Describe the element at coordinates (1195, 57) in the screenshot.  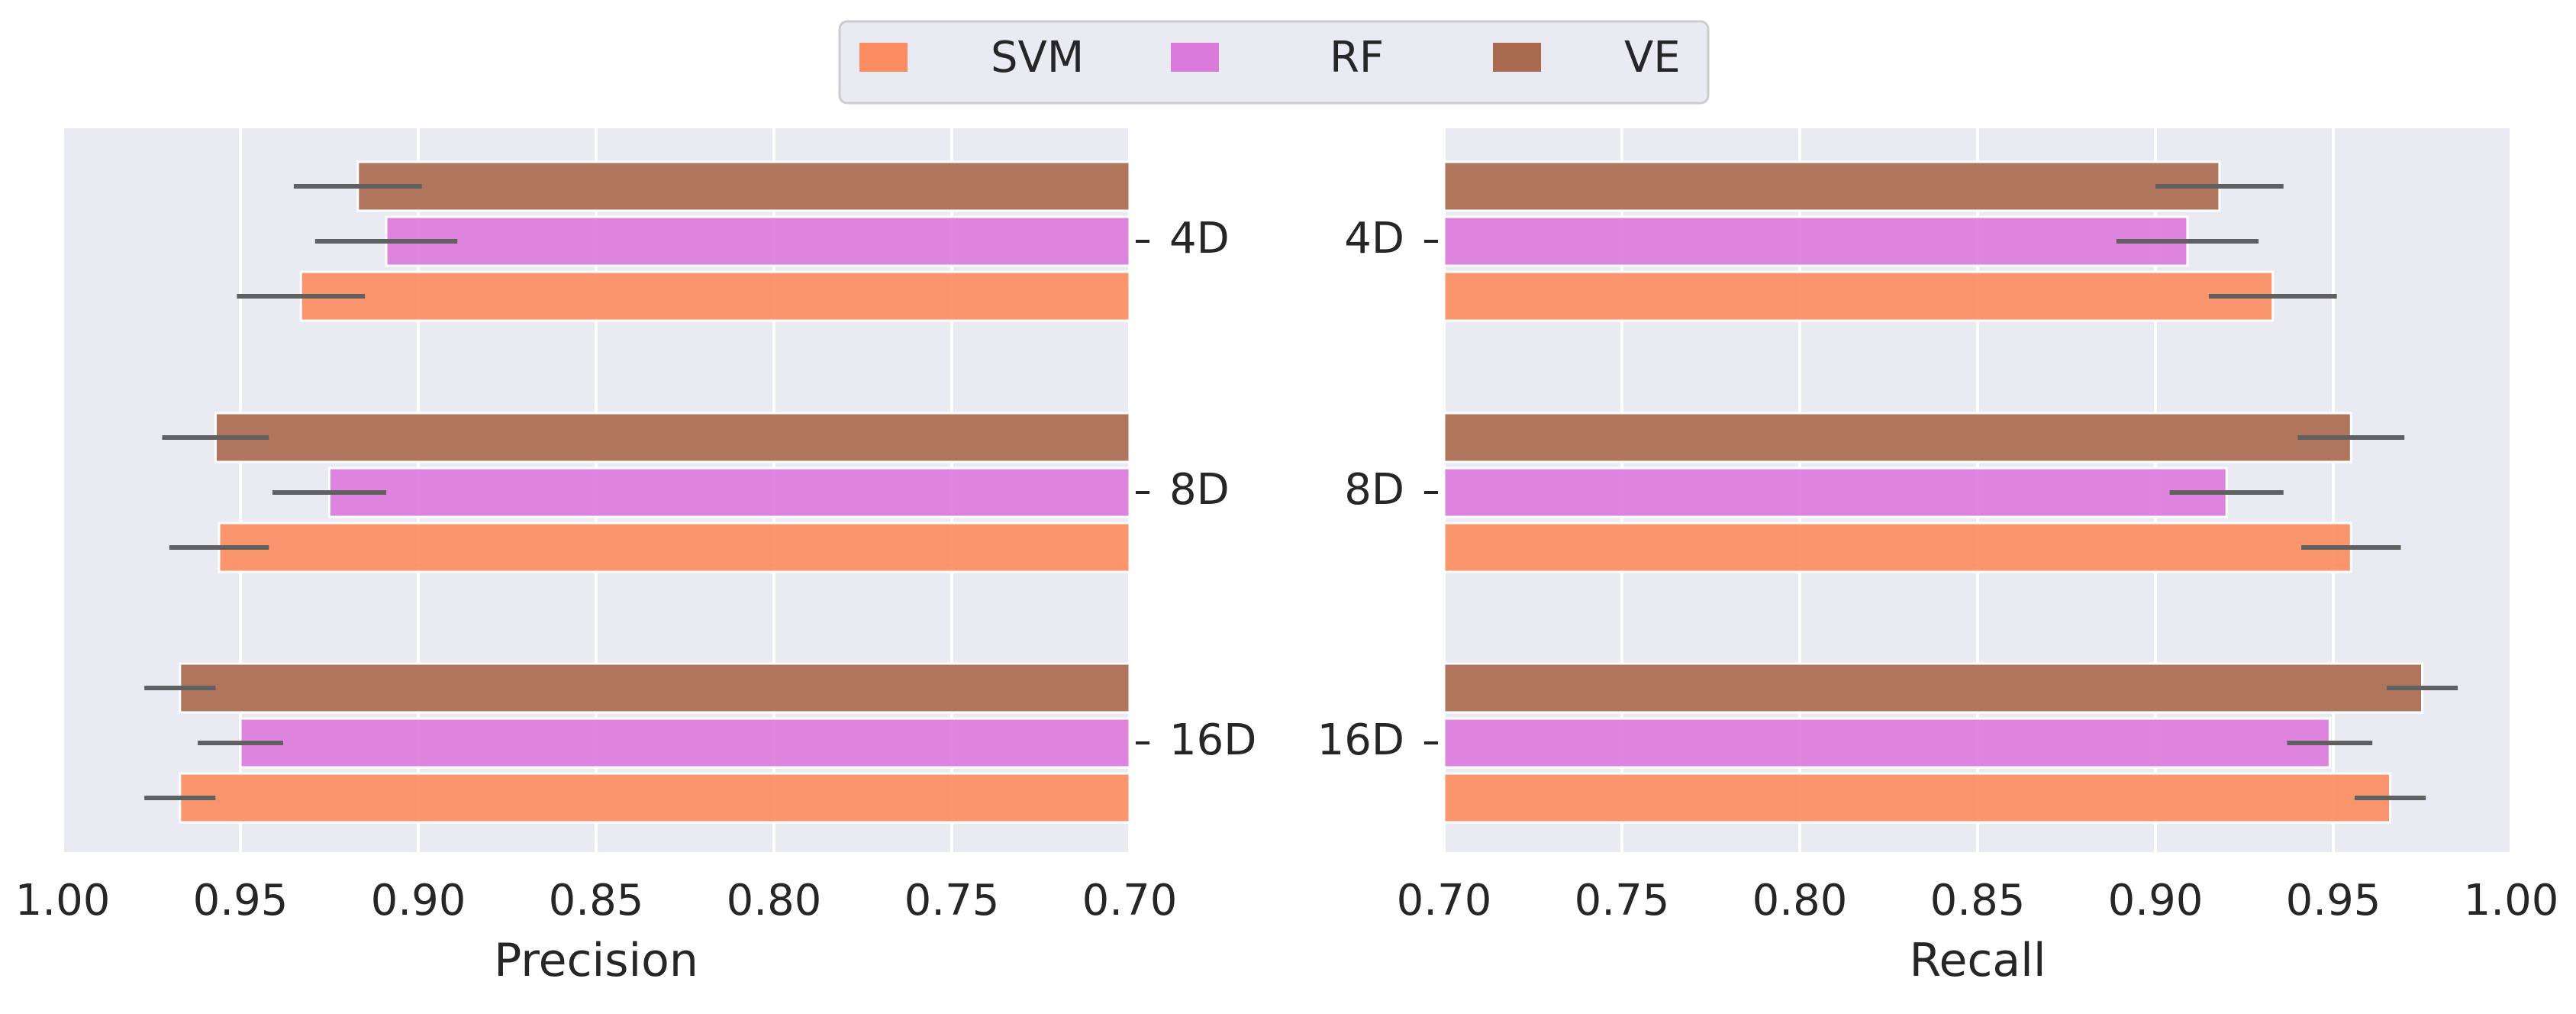
I see `legend-swatch-rf` at that location.